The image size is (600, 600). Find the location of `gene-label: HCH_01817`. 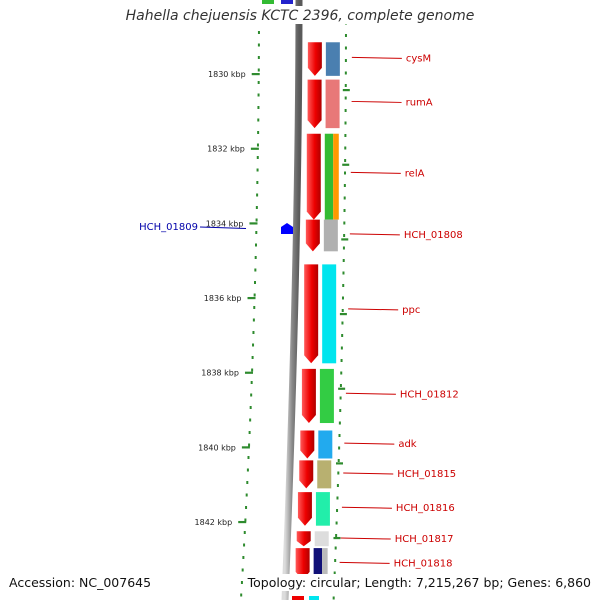

gene-label: HCH_01817 is located at coordinates (424, 539).